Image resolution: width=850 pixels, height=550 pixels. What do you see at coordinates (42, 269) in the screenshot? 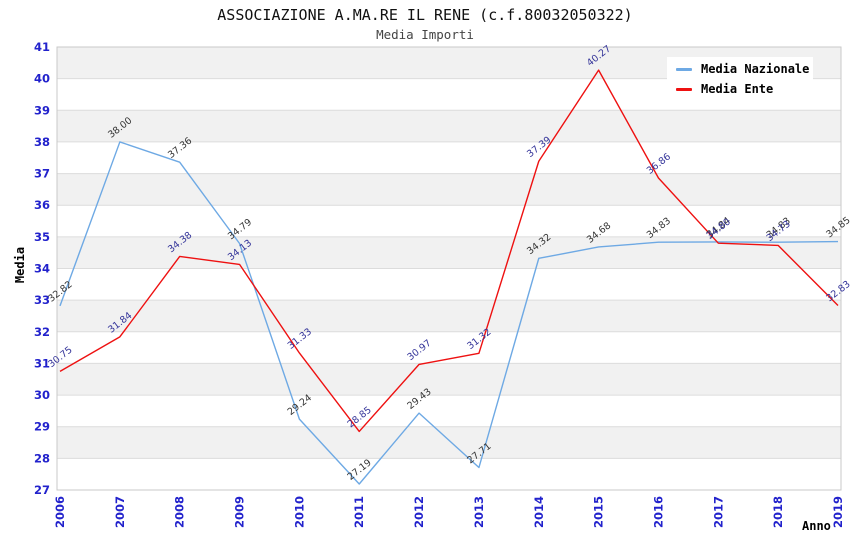
I see `y-tick-label: 34` at bounding box center [42, 269].